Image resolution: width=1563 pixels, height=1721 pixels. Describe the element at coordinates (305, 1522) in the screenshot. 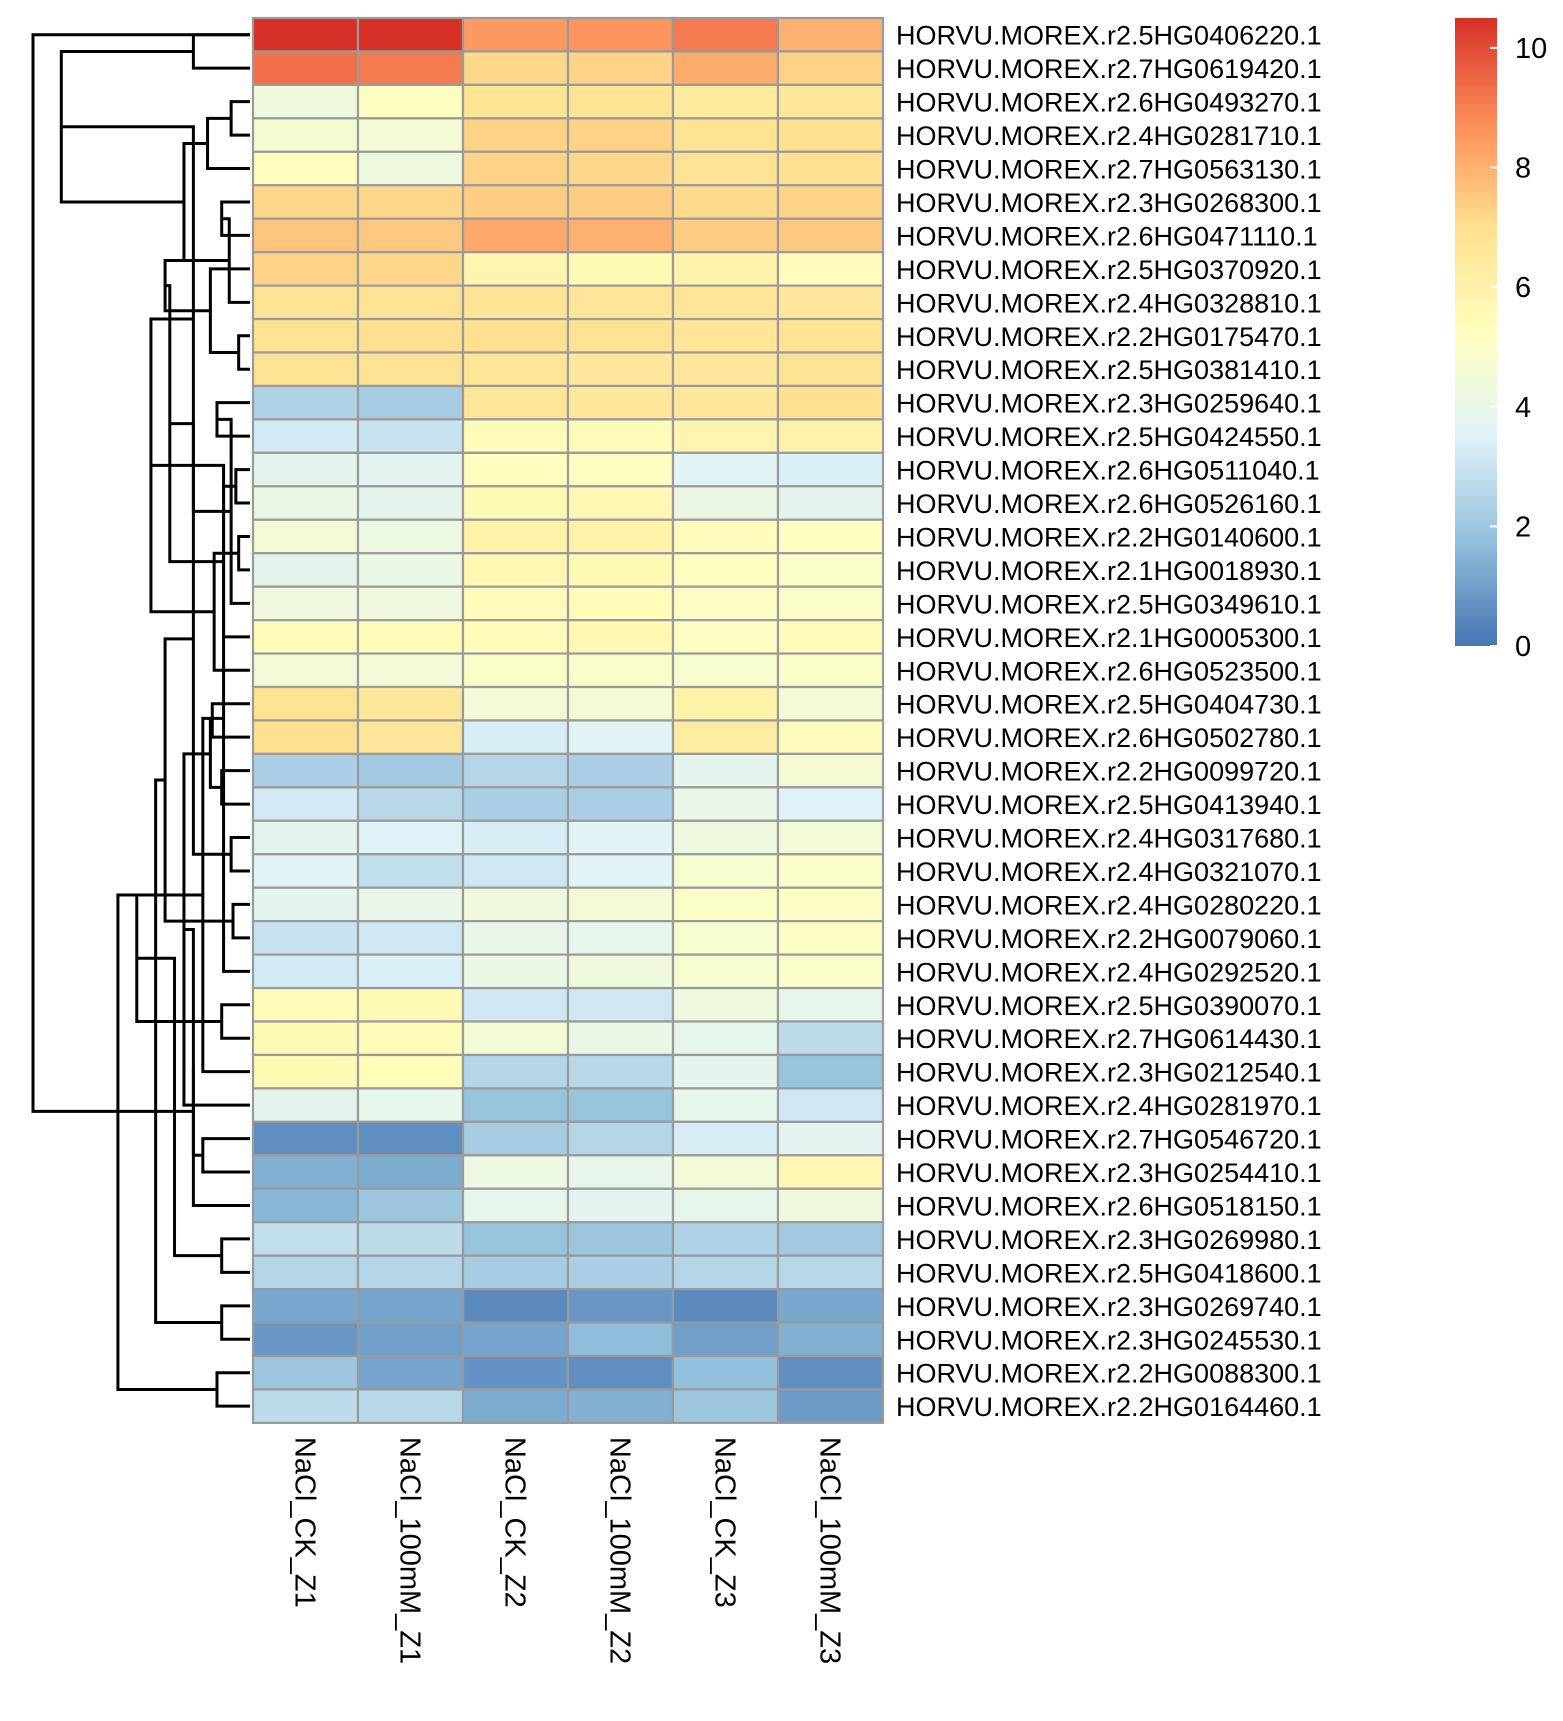

I see `column-label: NaCl_CK_Z1` at that location.